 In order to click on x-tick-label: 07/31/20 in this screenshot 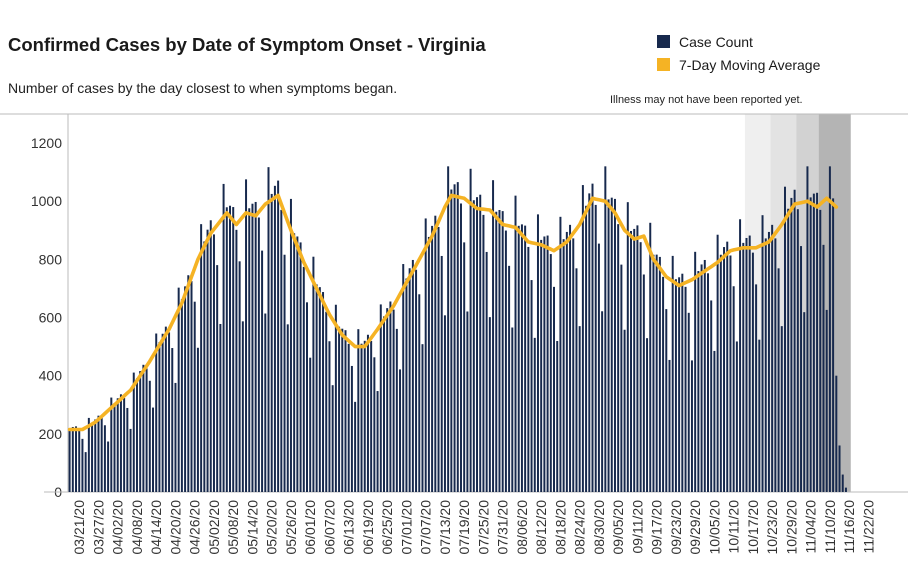, I will do `click(503, 527)`.